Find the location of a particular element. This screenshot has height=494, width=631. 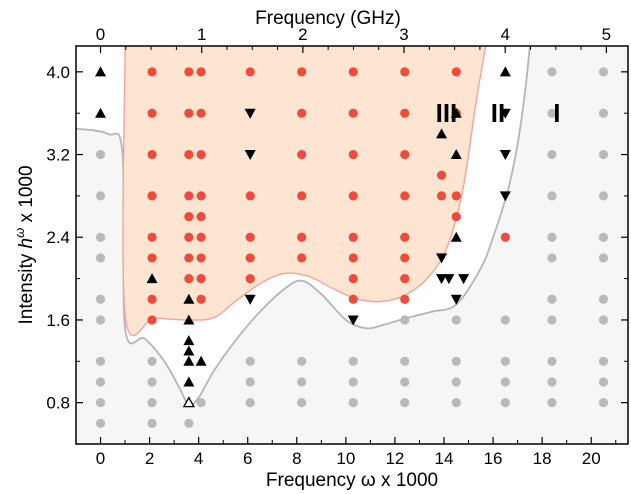

y-tick-label: 4.0 is located at coordinates (58, 72).